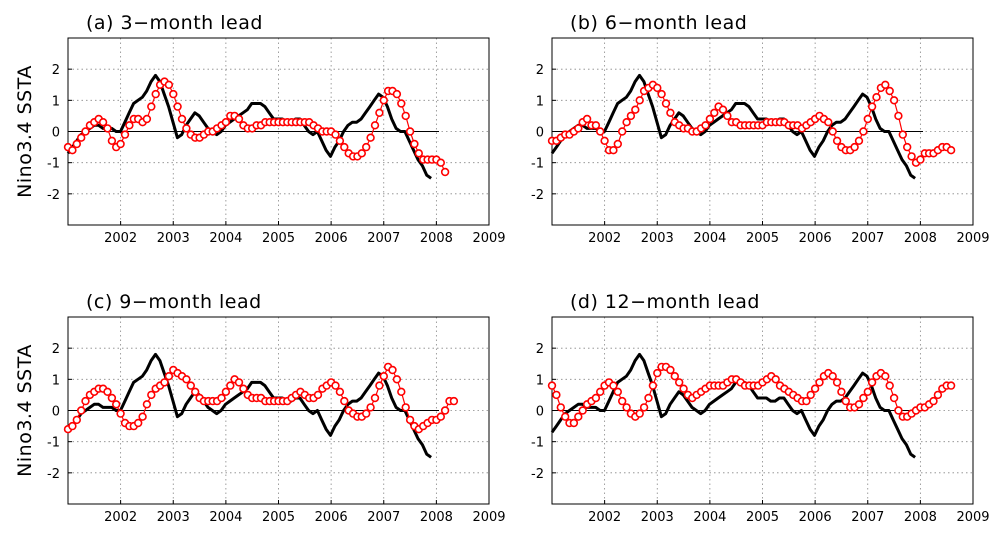 Image resolution: width=1002 pixels, height=537 pixels. What do you see at coordinates (53, 195) in the screenshot?
I see `y-tick-label: -2` at bounding box center [53, 195].